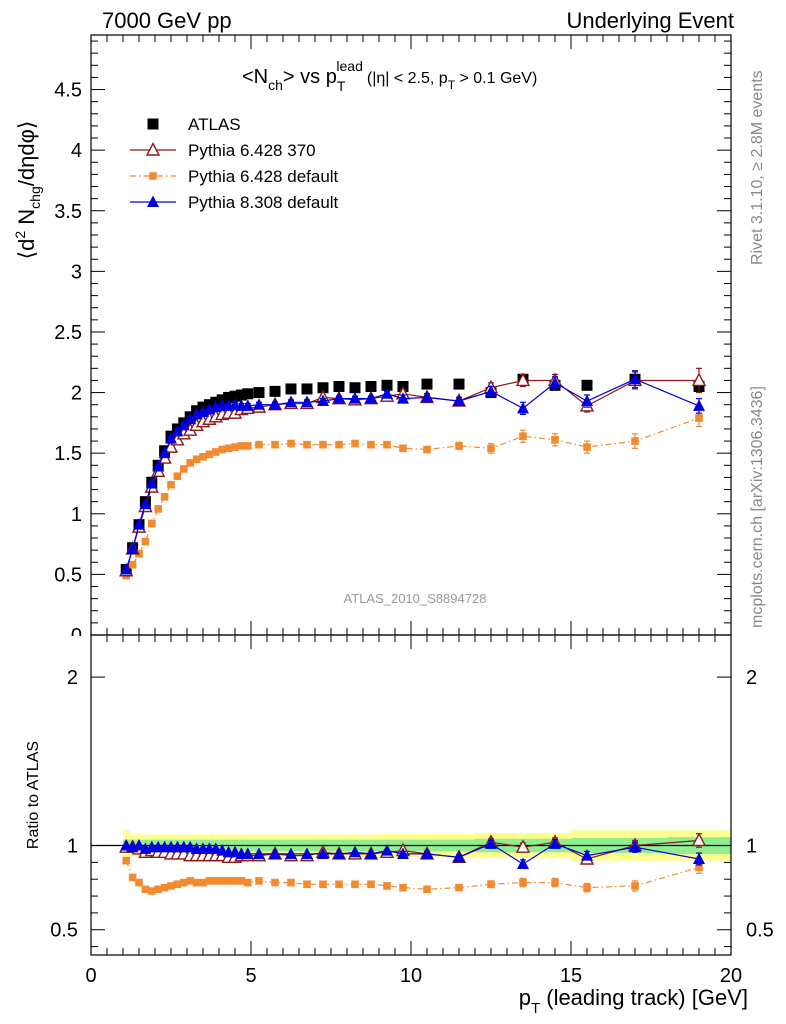 The width and height of the screenshot is (786, 1024). What do you see at coordinates (74, 642) in the screenshot?
I see `y-zero-mask` at bounding box center [74, 642].